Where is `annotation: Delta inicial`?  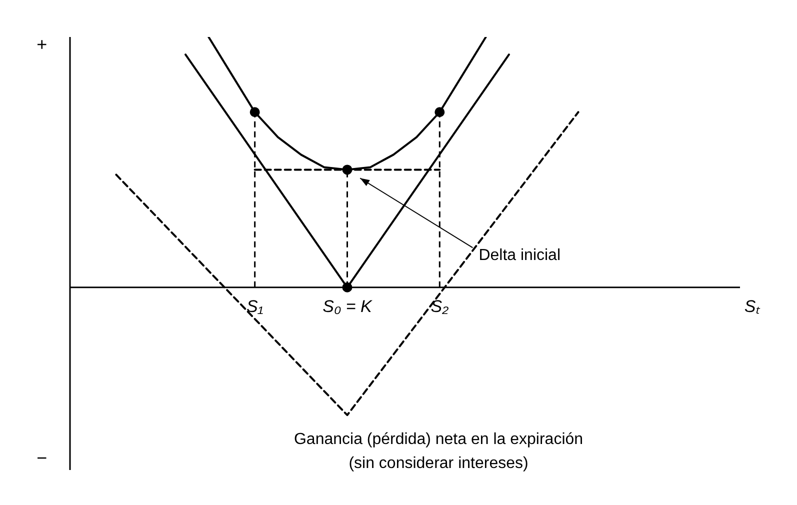
annotation: Delta inicial is located at coordinates (519, 255).